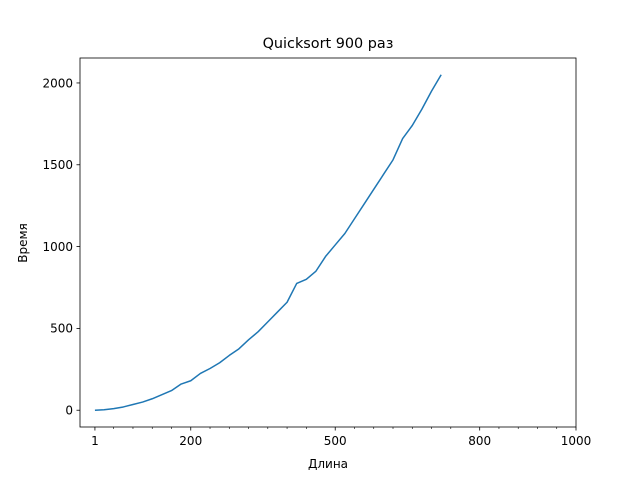  I want to click on x-tick-label: 800, so click(479, 441).